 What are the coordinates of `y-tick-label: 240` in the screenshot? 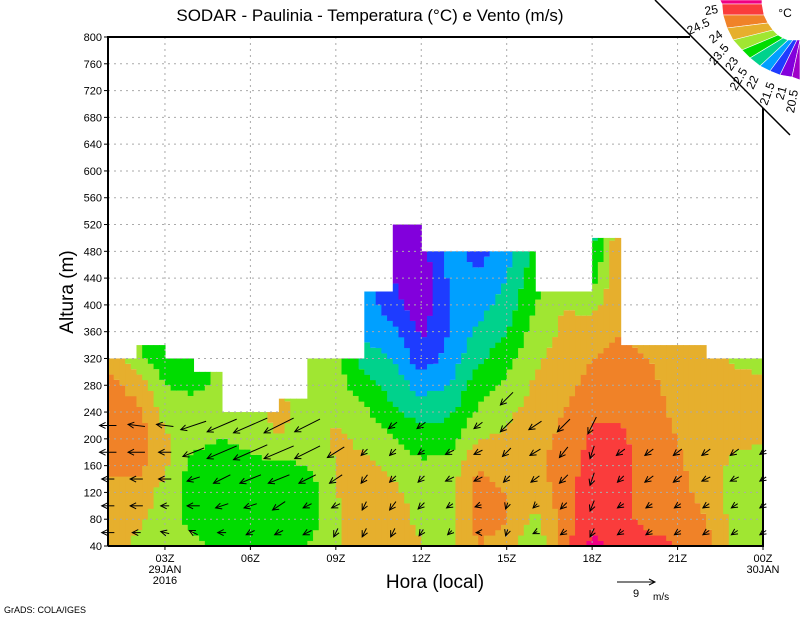 It's located at (93, 413).